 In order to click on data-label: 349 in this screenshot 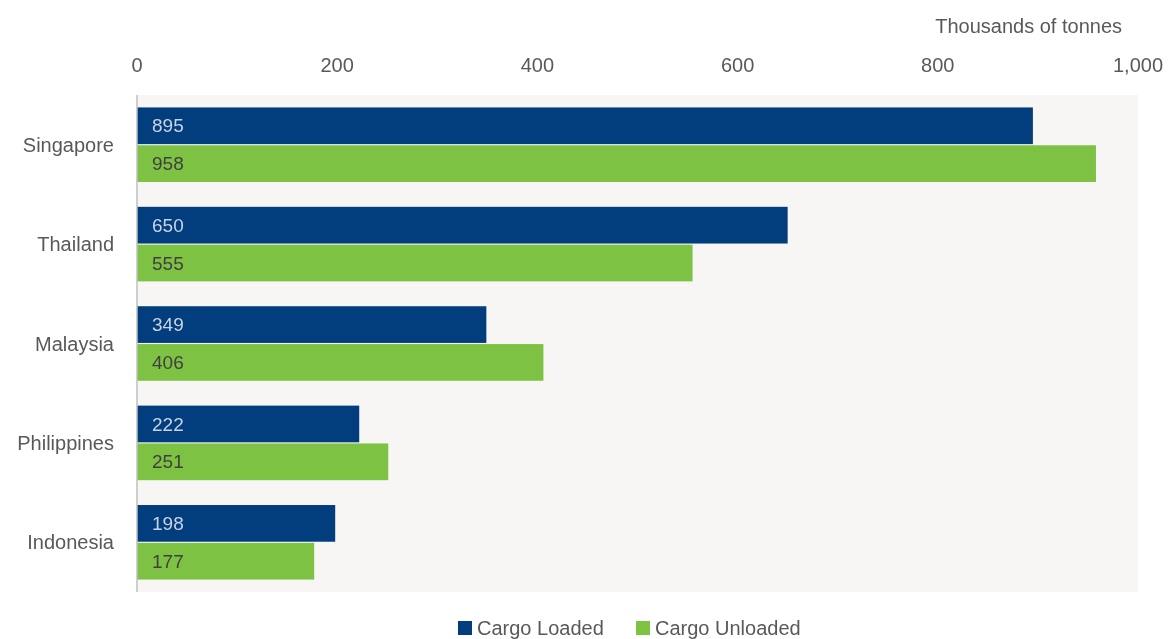, I will do `click(168, 325)`.